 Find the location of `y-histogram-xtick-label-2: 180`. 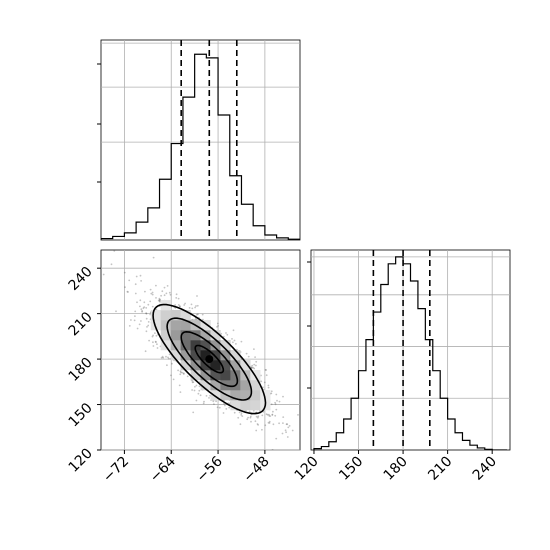

y-histogram-xtick-label-2: 180 is located at coordinates (396, 469).